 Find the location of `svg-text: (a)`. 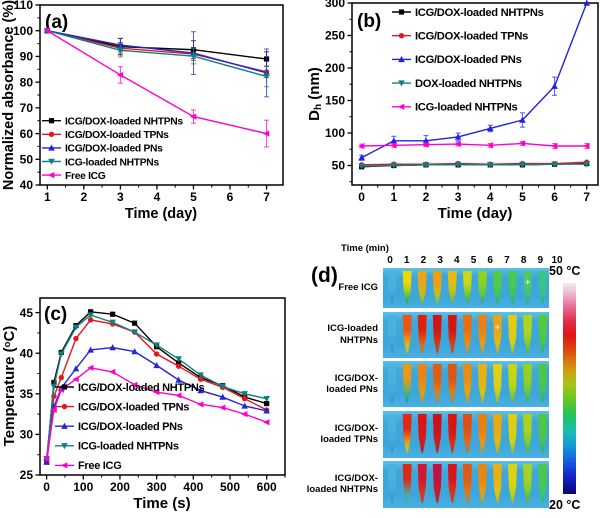

svg-text: (a) is located at coordinates (56, 22).